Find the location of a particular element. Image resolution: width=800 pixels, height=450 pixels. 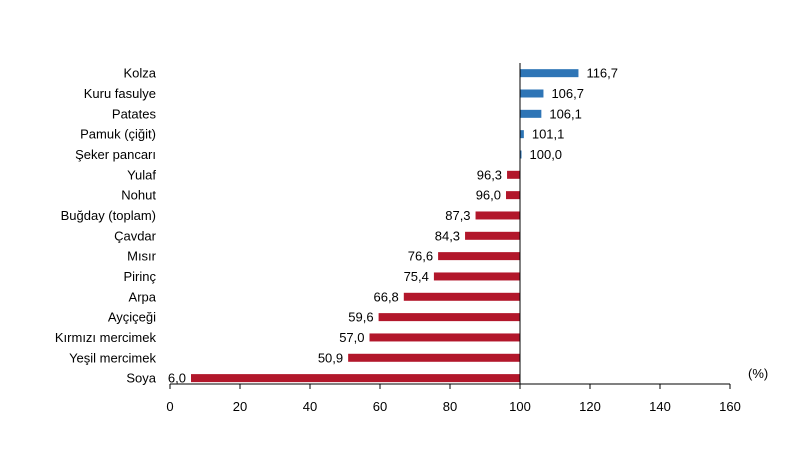

unit-label: (%) is located at coordinates (758, 373).